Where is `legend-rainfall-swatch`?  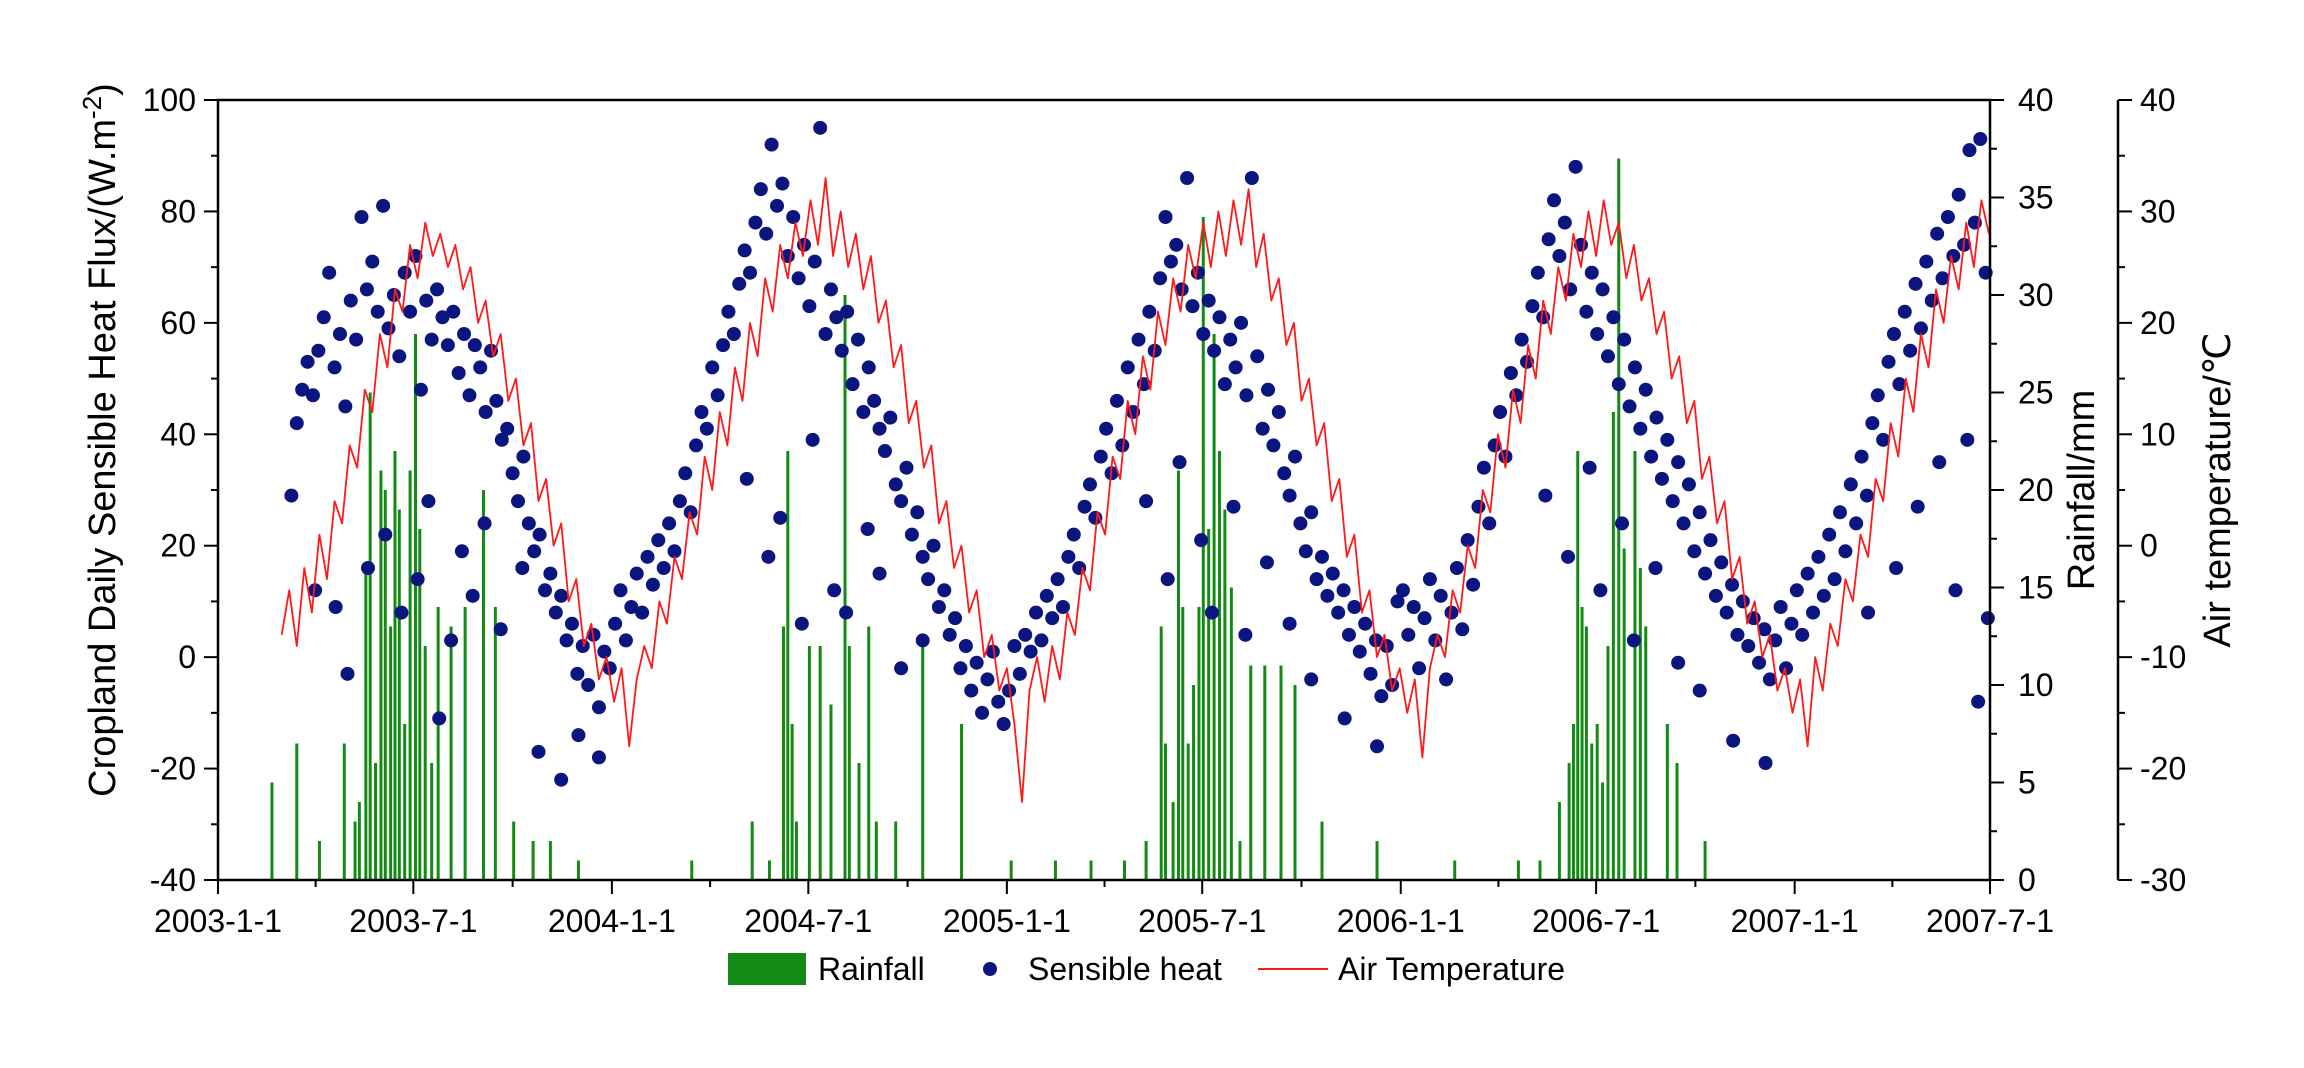
legend-rainfall-swatch is located at coordinates (767, 969).